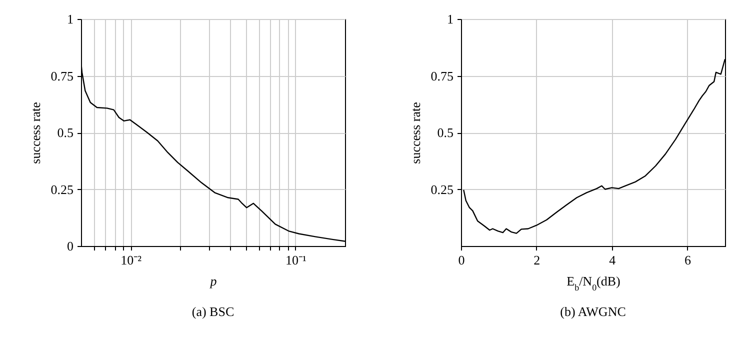 This screenshot has height=348, width=732. Describe the element at coordinates (593, 311) in the screenshot. I see `text: (b) AWGNC` at that location.